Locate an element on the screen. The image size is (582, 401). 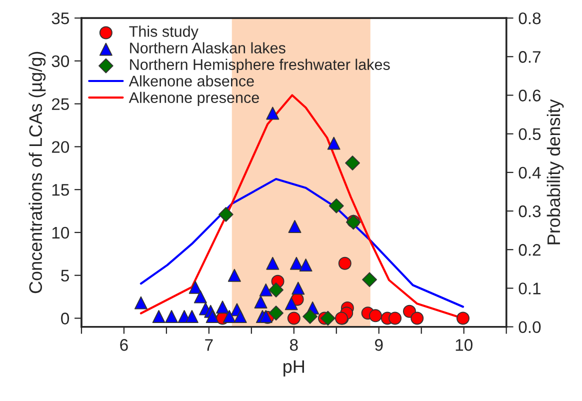
y-tick-label: 25 is located at coordinates (60, 104).